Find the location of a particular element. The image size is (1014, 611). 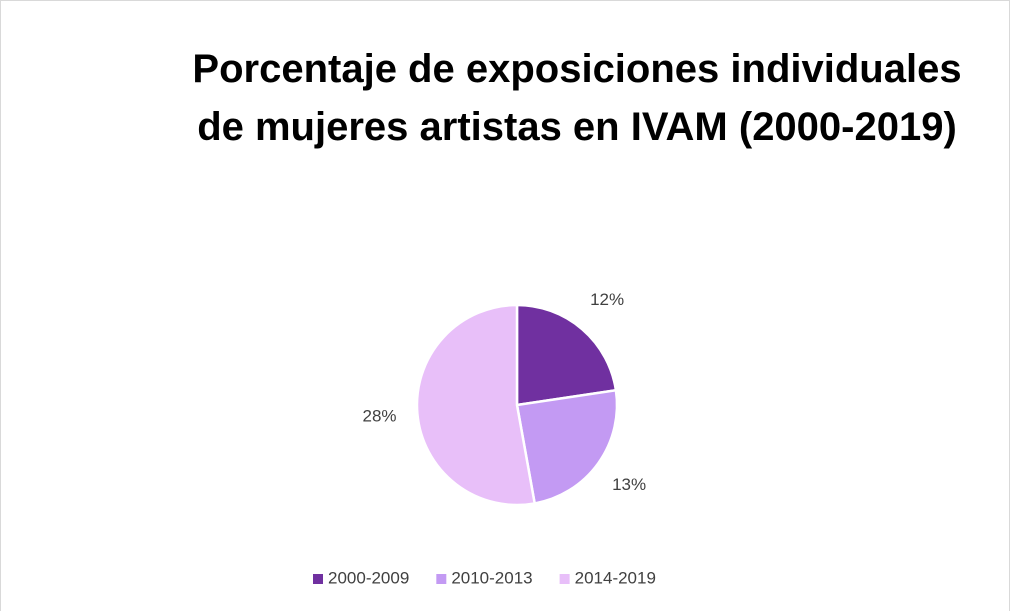

data-label: 13% is located at coordinates (629, 484).